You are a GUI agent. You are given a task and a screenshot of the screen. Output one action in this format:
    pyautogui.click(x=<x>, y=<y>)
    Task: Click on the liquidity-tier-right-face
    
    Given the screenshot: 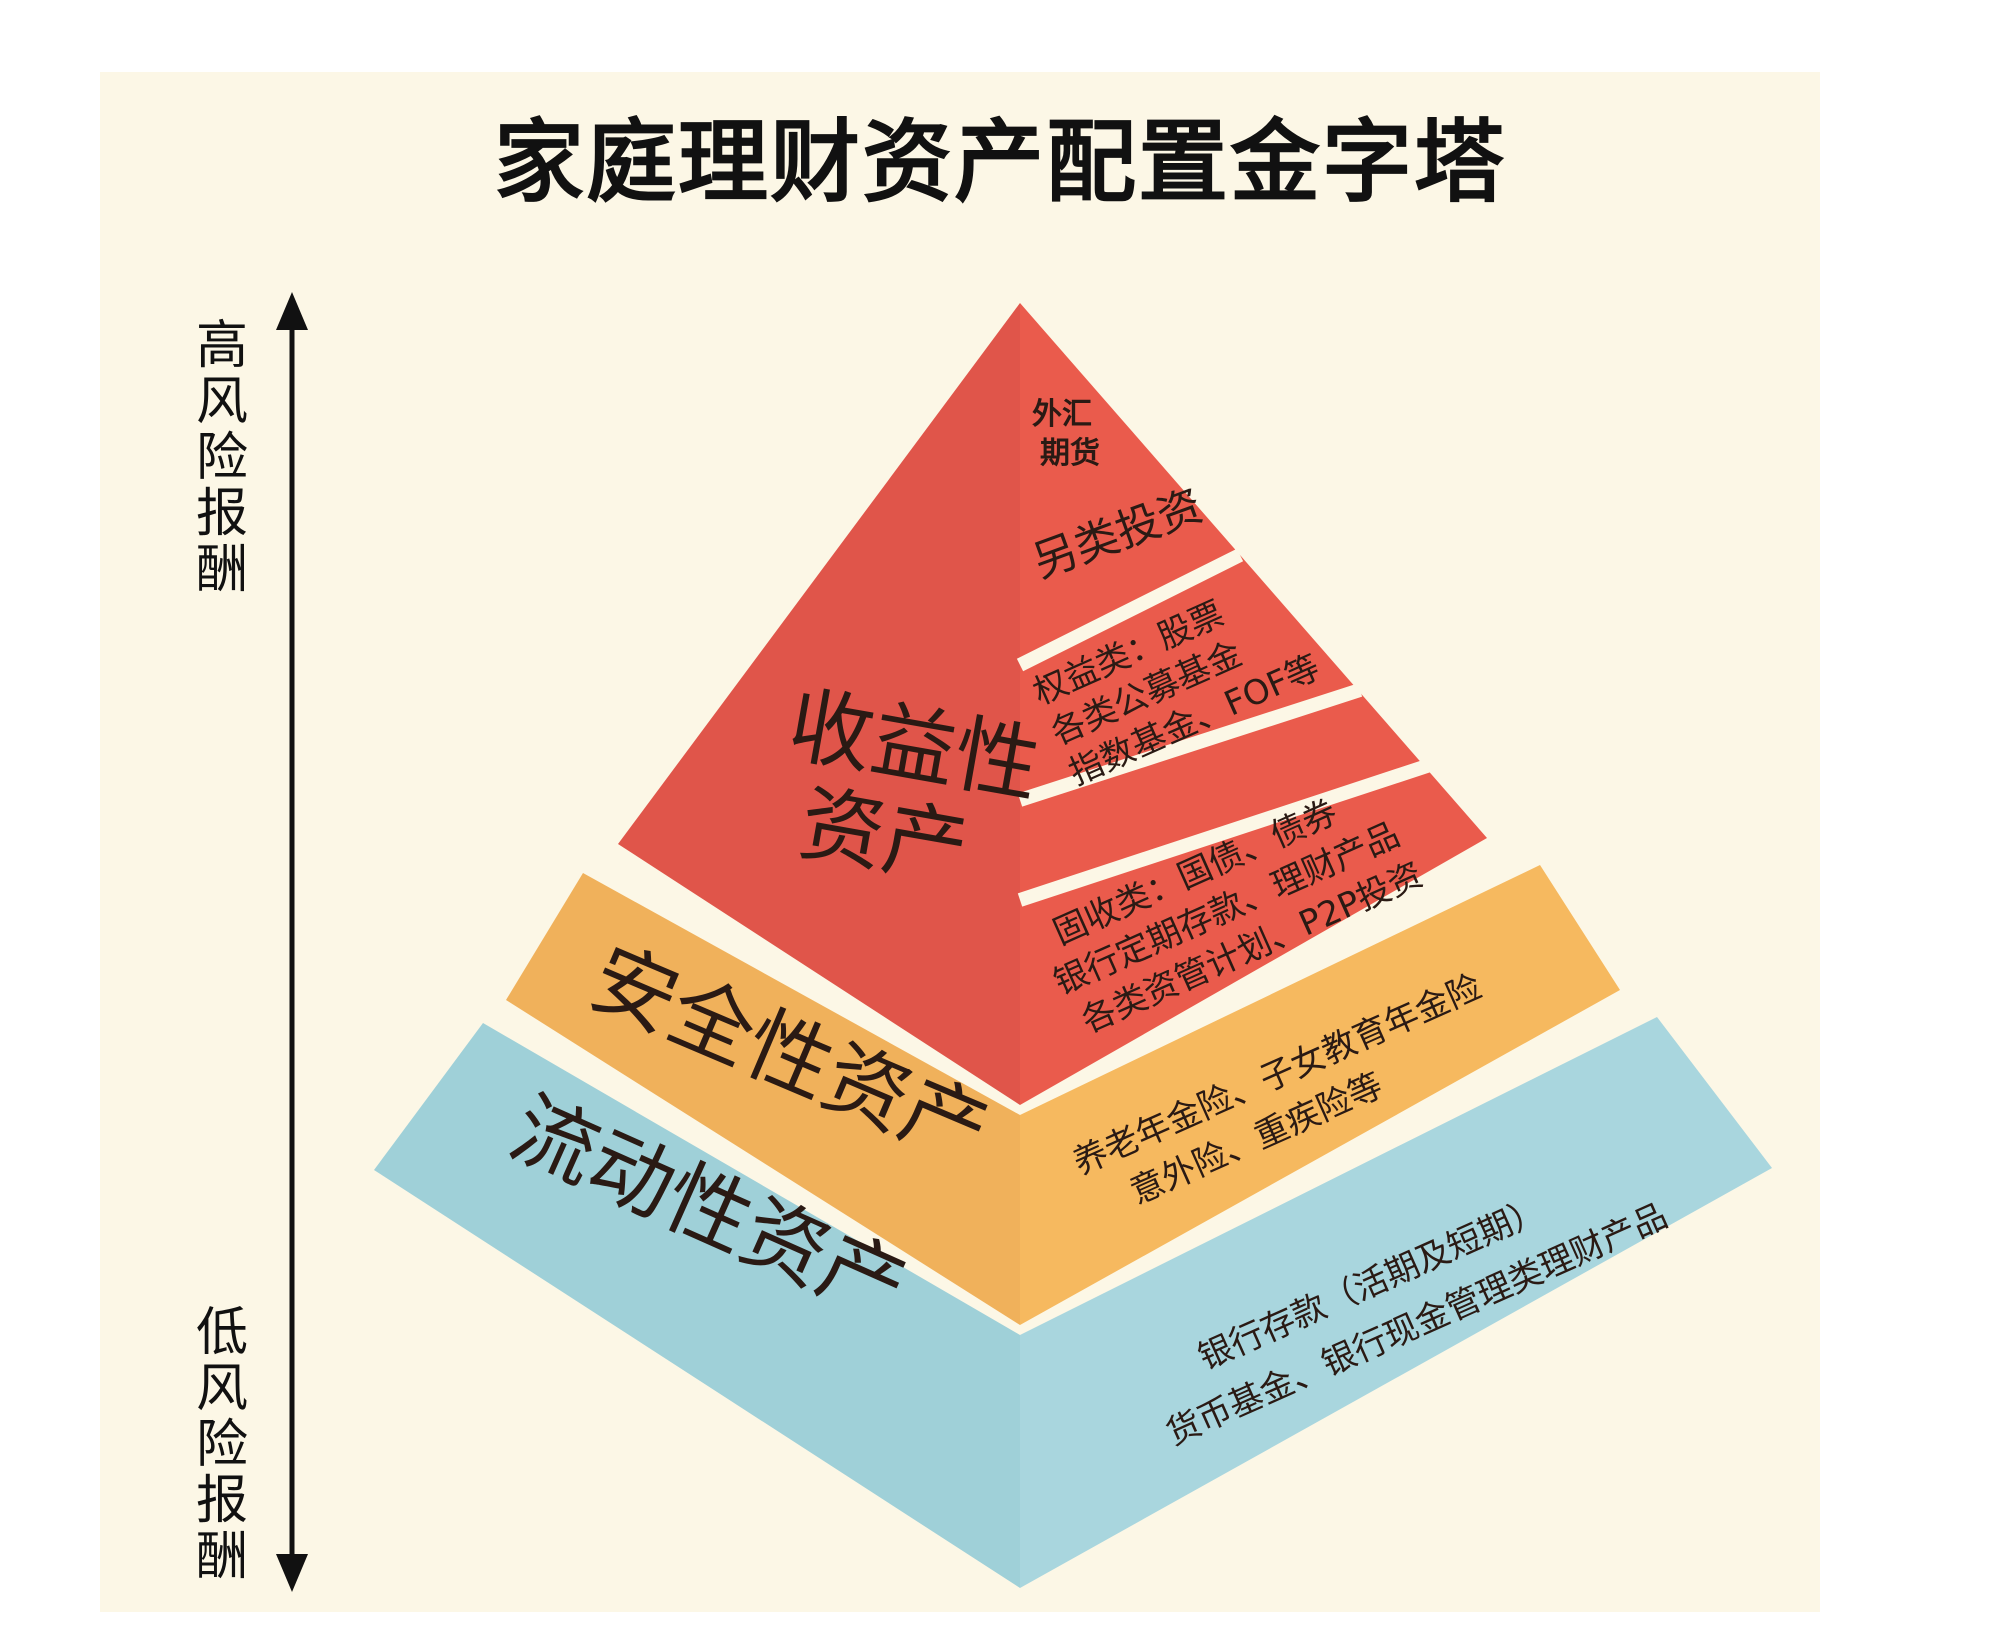 What is the action you would take?
    pyautogui.click(x=1396, y=1302)
    